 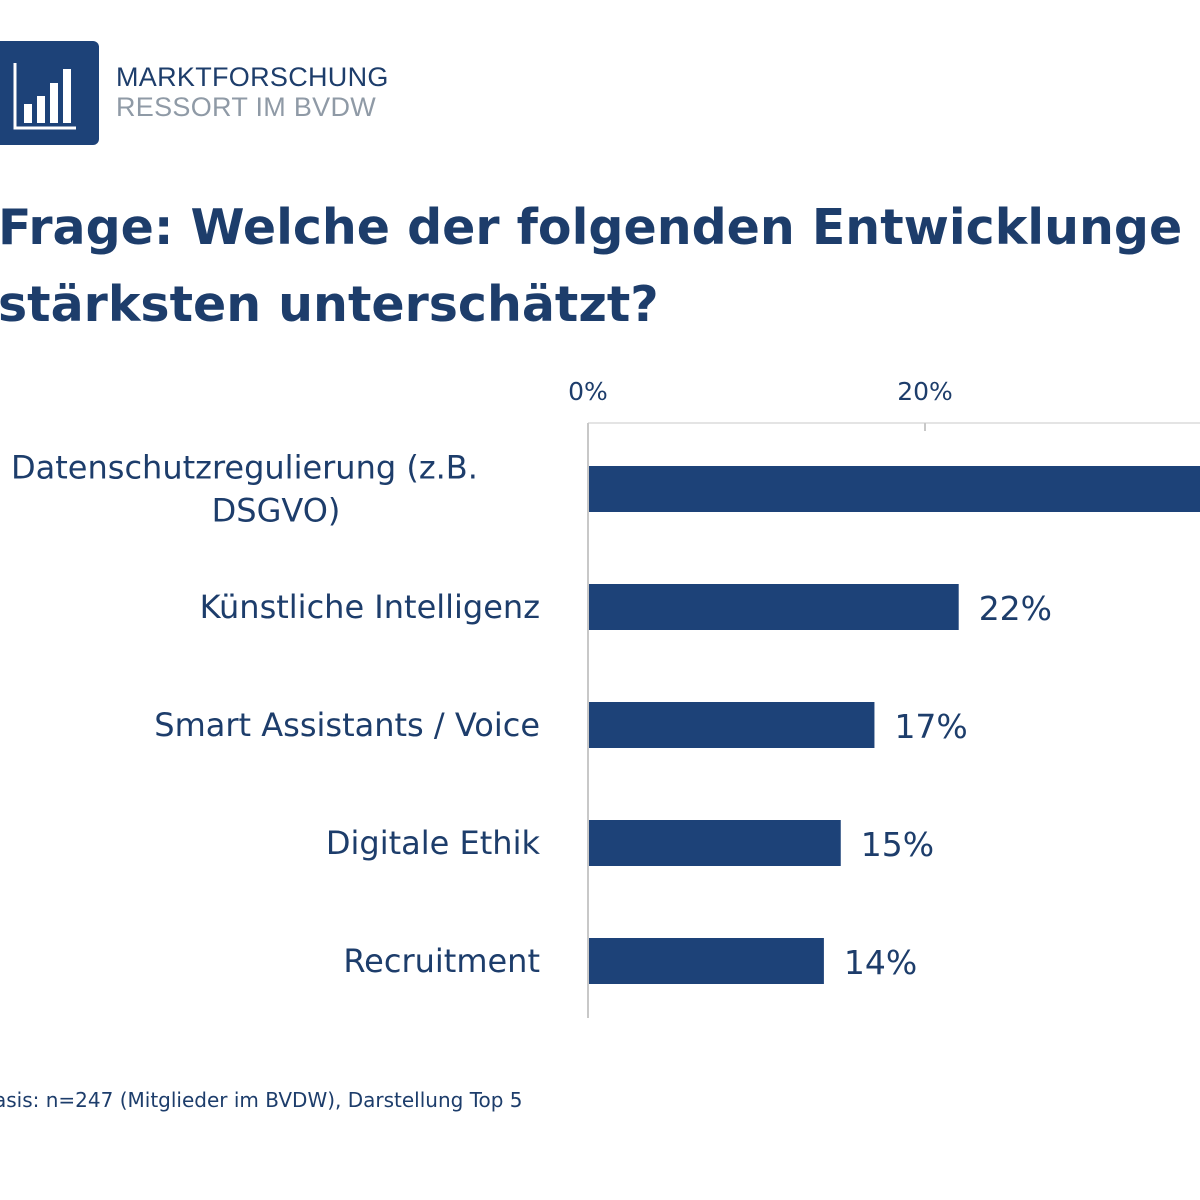 What do you see at coordinates (244, 468) in the screenshot?
I see `category-label: Datenschutzregulierung (z.B.` at bounding box center [244, 468].